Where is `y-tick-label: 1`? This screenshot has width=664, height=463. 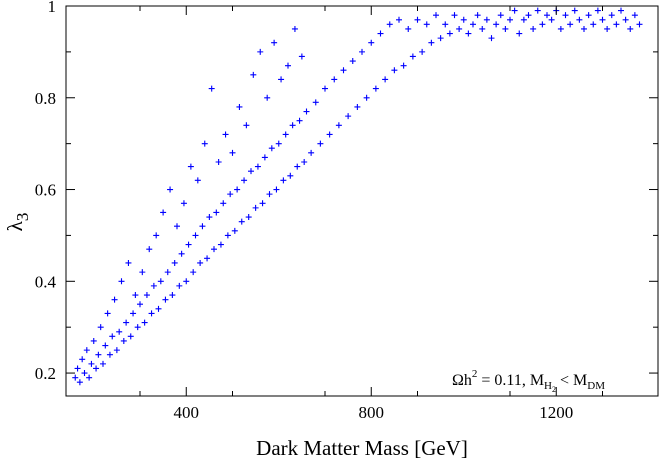 y-tick-label: 1 is located at coordinates (52, 8).